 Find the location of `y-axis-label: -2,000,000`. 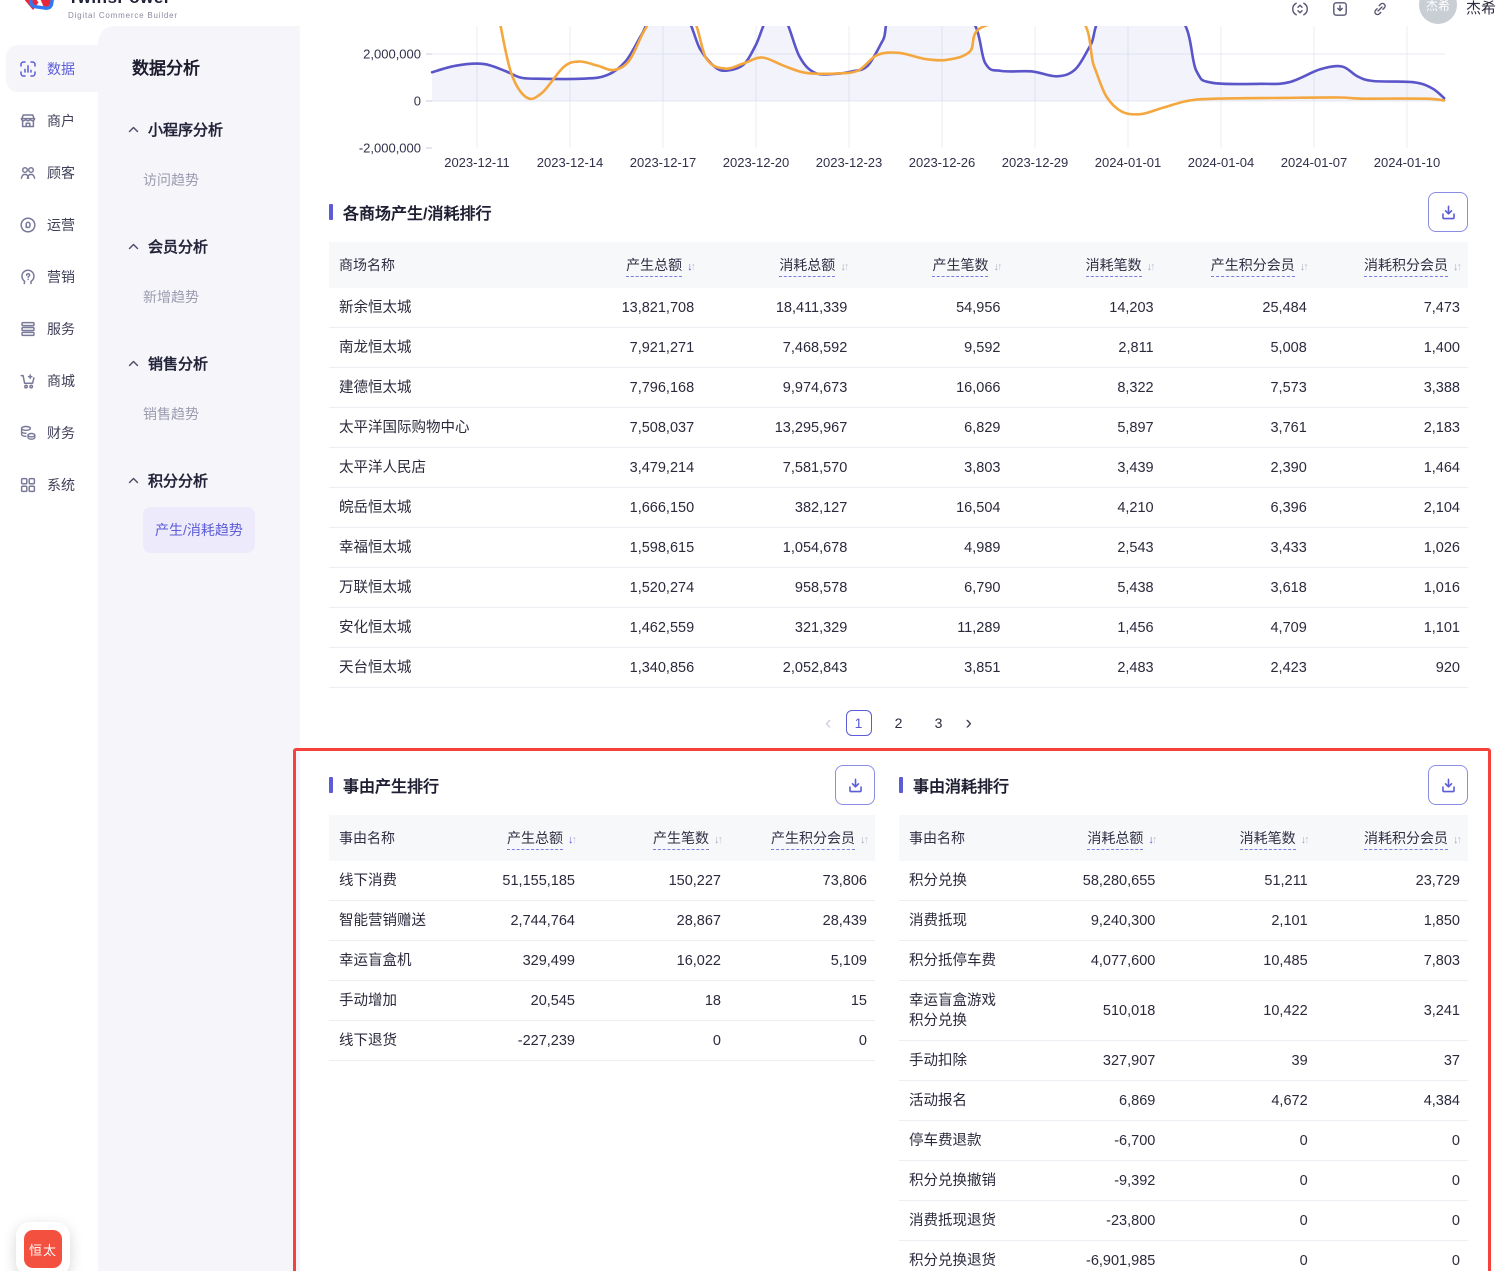

y-axis-label: -2,000,000 is located at coordinates (390, 148).